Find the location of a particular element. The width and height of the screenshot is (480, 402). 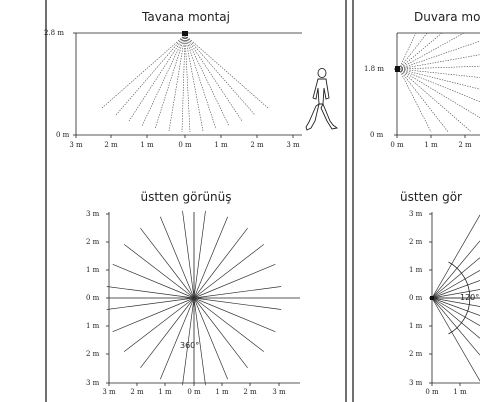

left-side-rays is located at coordinates (185, 83).